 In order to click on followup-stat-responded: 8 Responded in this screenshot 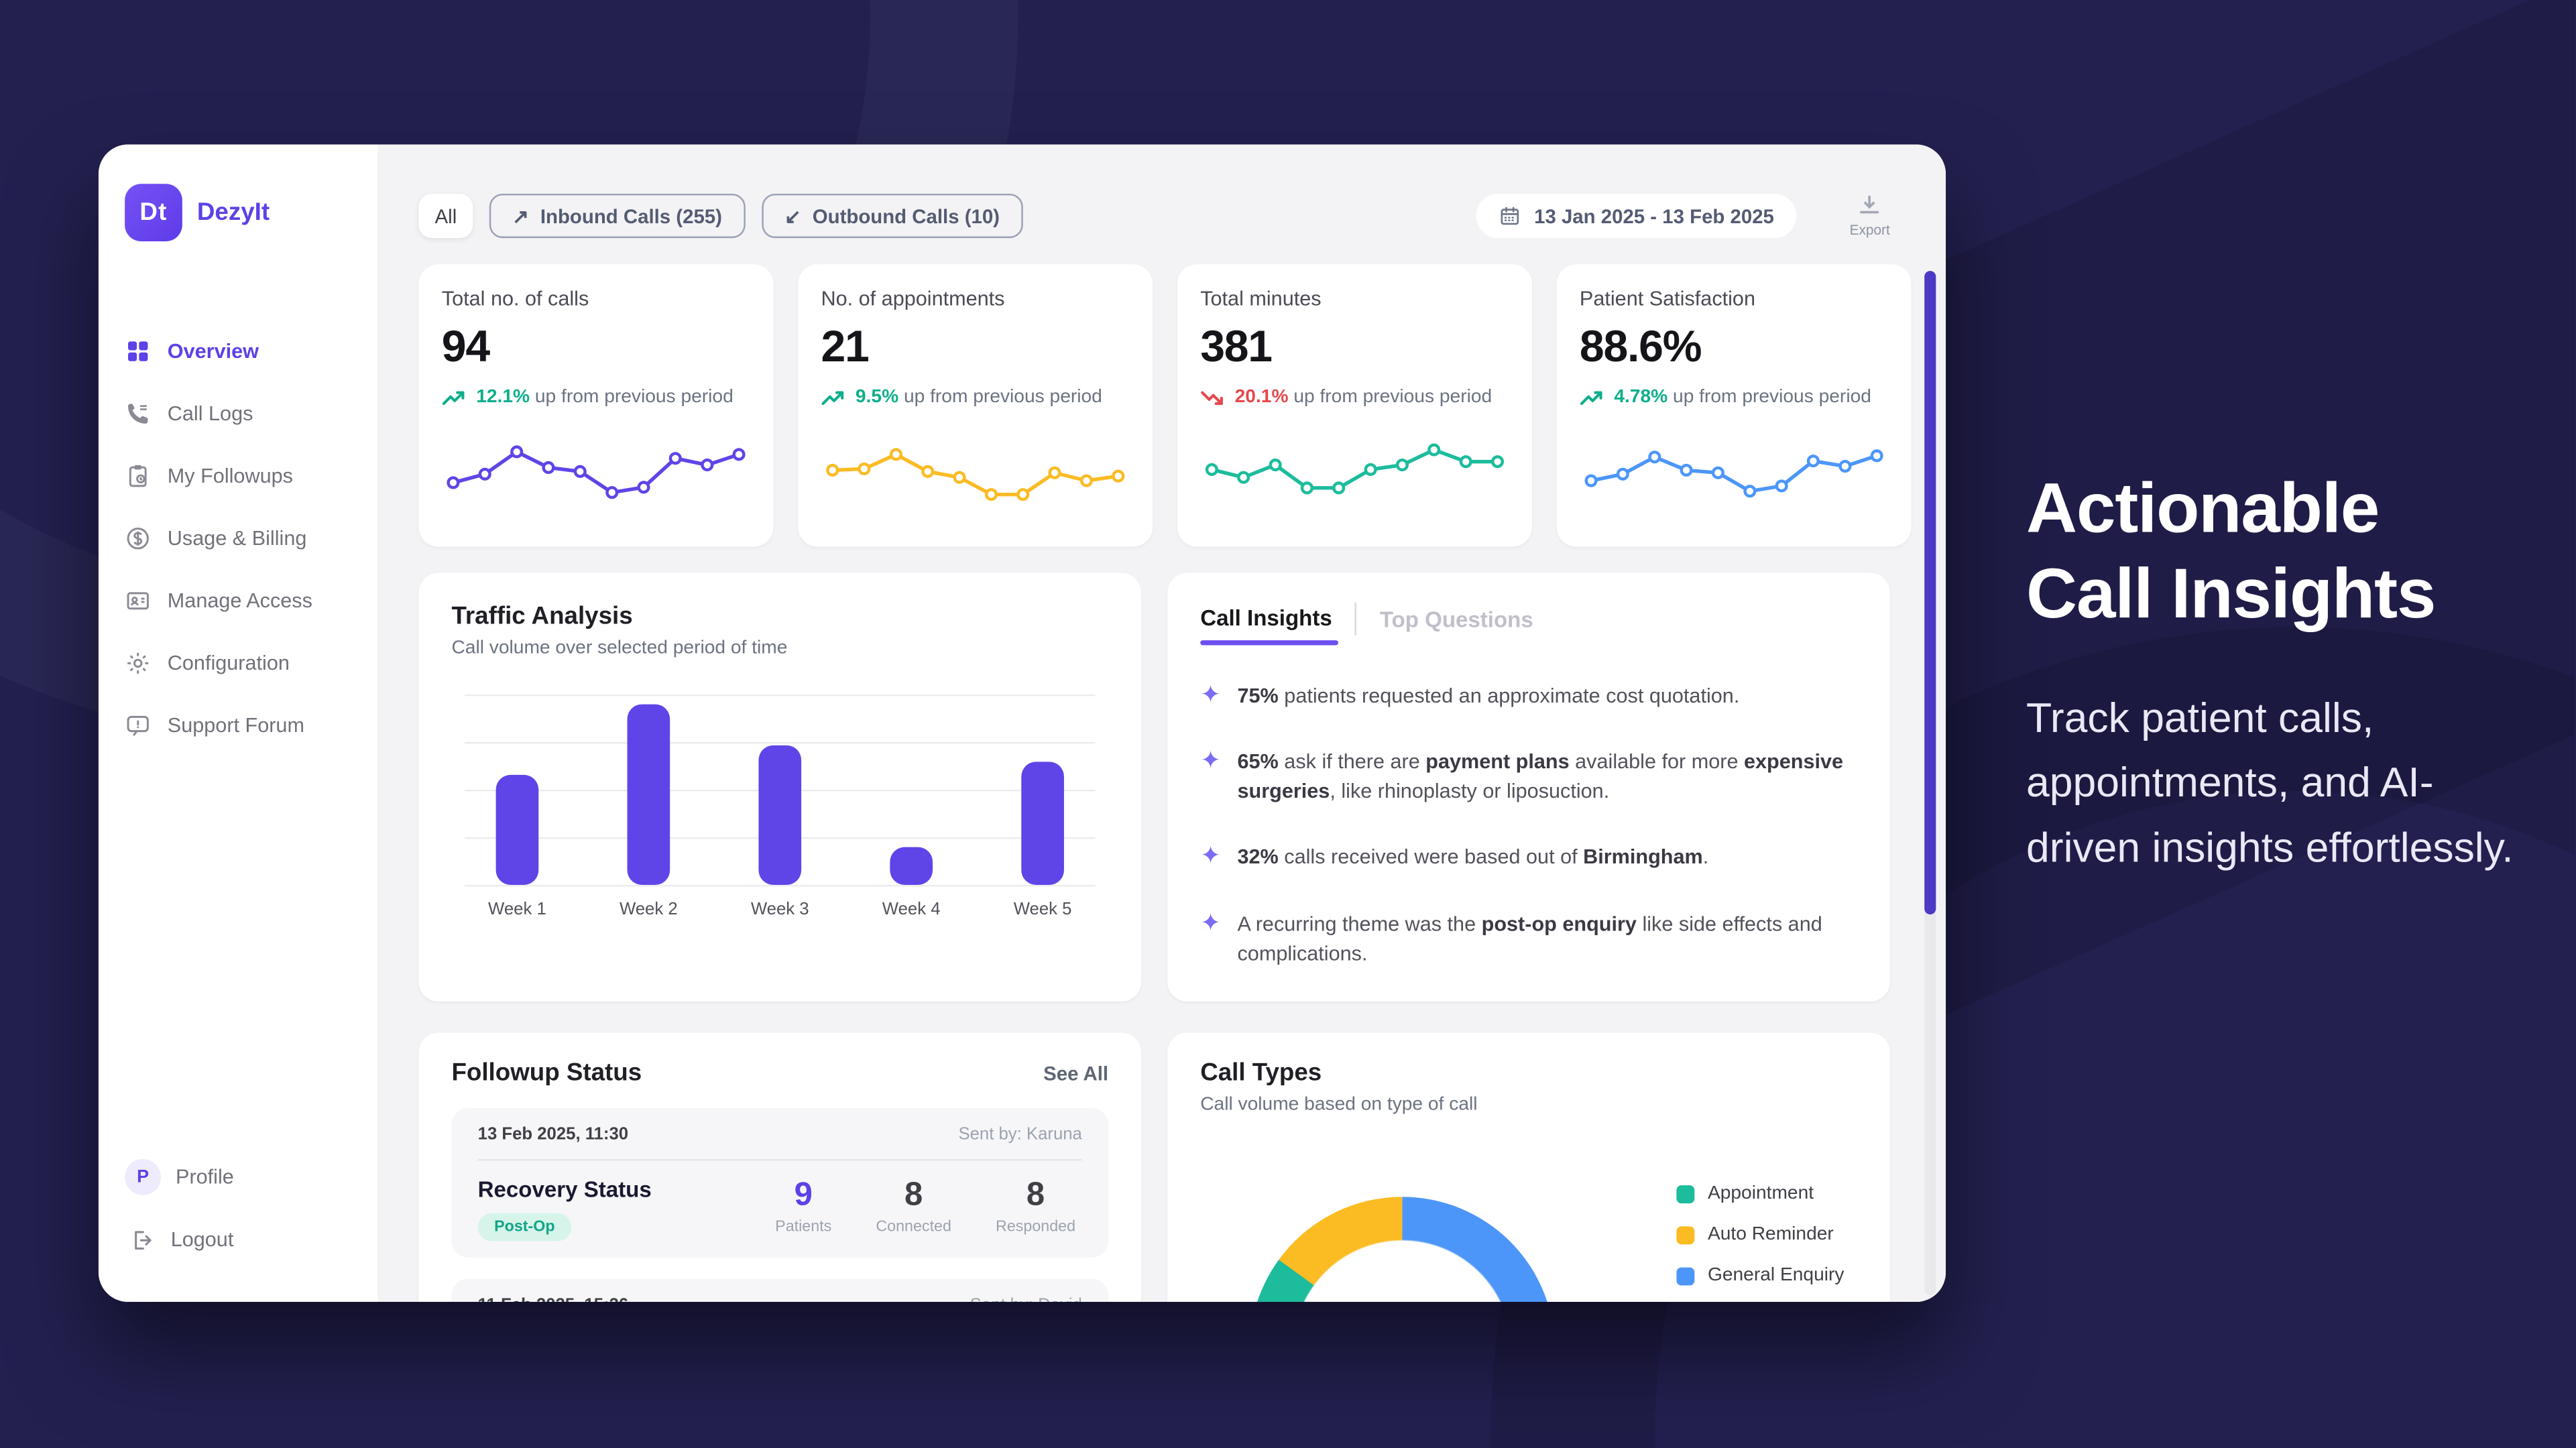, I will do `click(1036, 1206)`.